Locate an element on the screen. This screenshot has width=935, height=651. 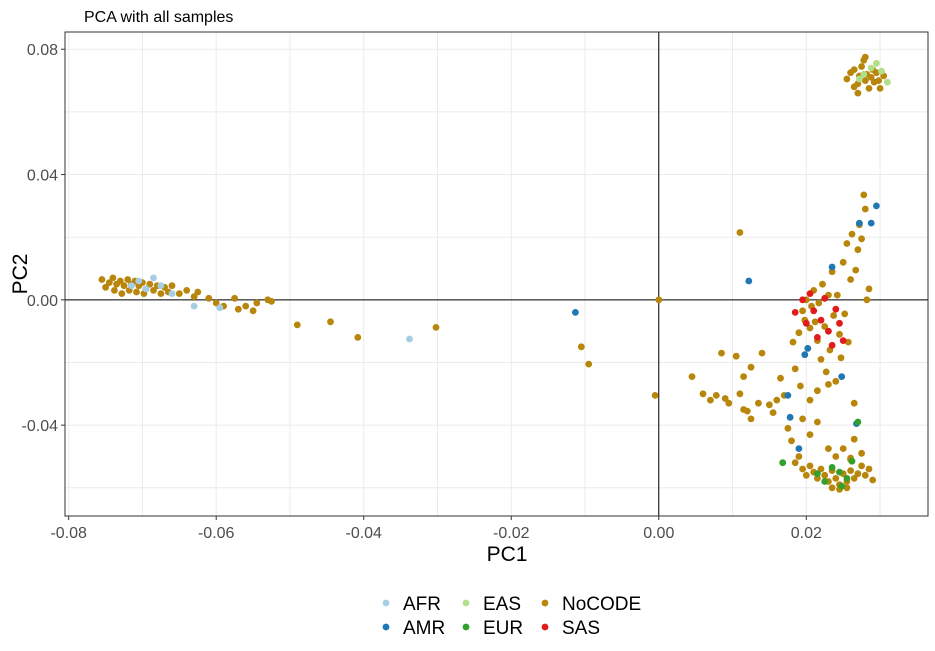
x-axis-title: PC1 is located at coordinates (507, 554).